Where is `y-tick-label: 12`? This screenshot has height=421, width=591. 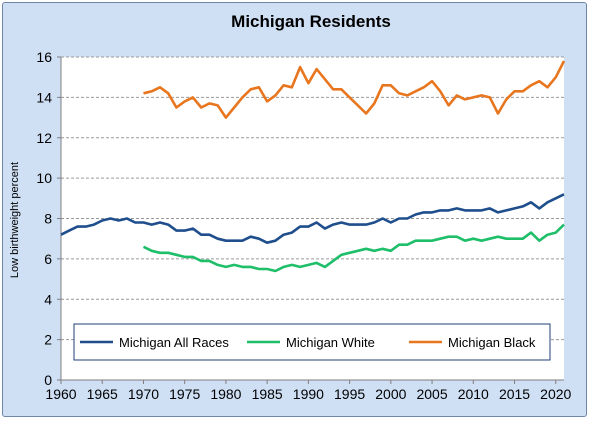
y-tick-label: 12 is located at coordinates (44, 138).